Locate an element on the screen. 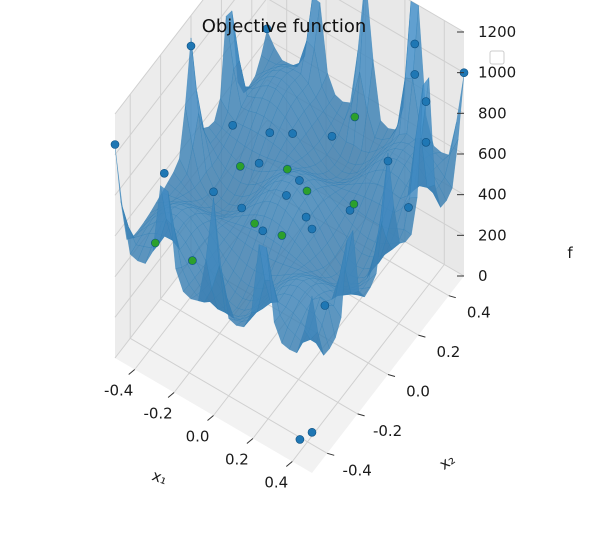 The image size is (600, 547). x2-tick-label: -0.2 is located at coordinates (387, 431).